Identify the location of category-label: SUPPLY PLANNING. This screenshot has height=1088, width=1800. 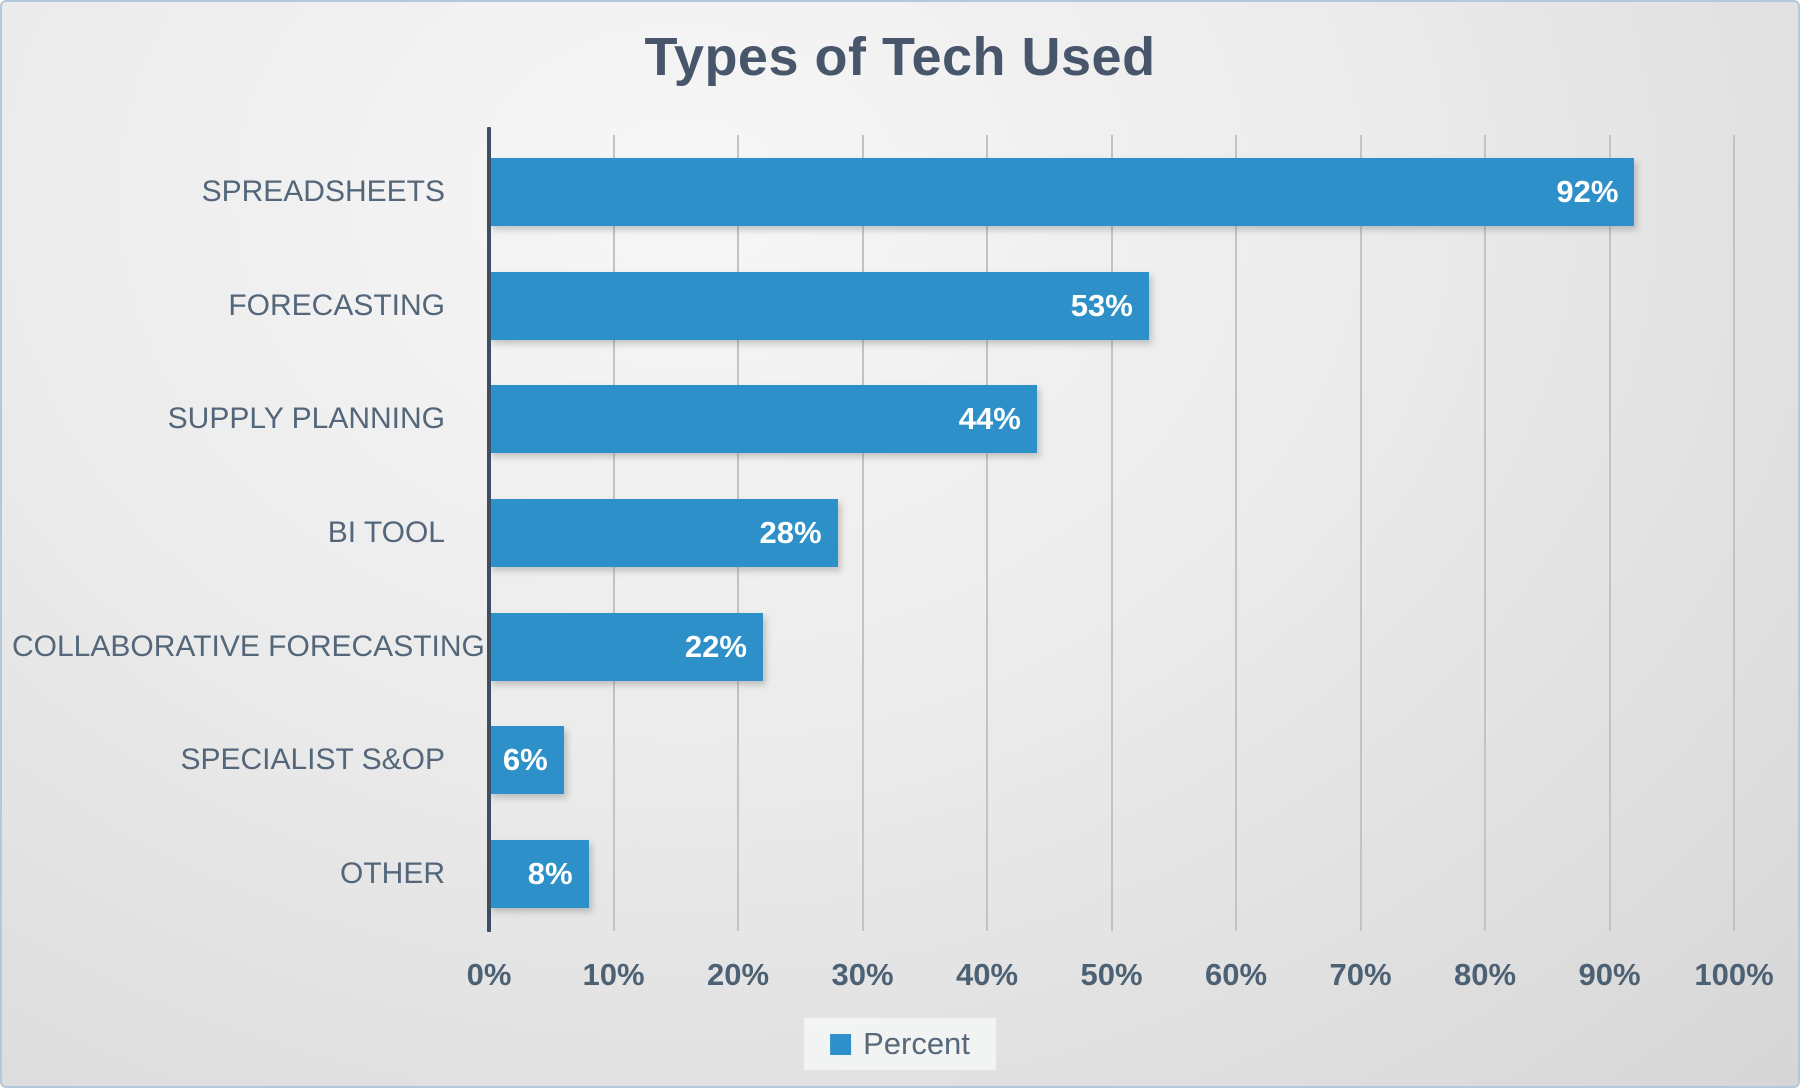
(306, 419).